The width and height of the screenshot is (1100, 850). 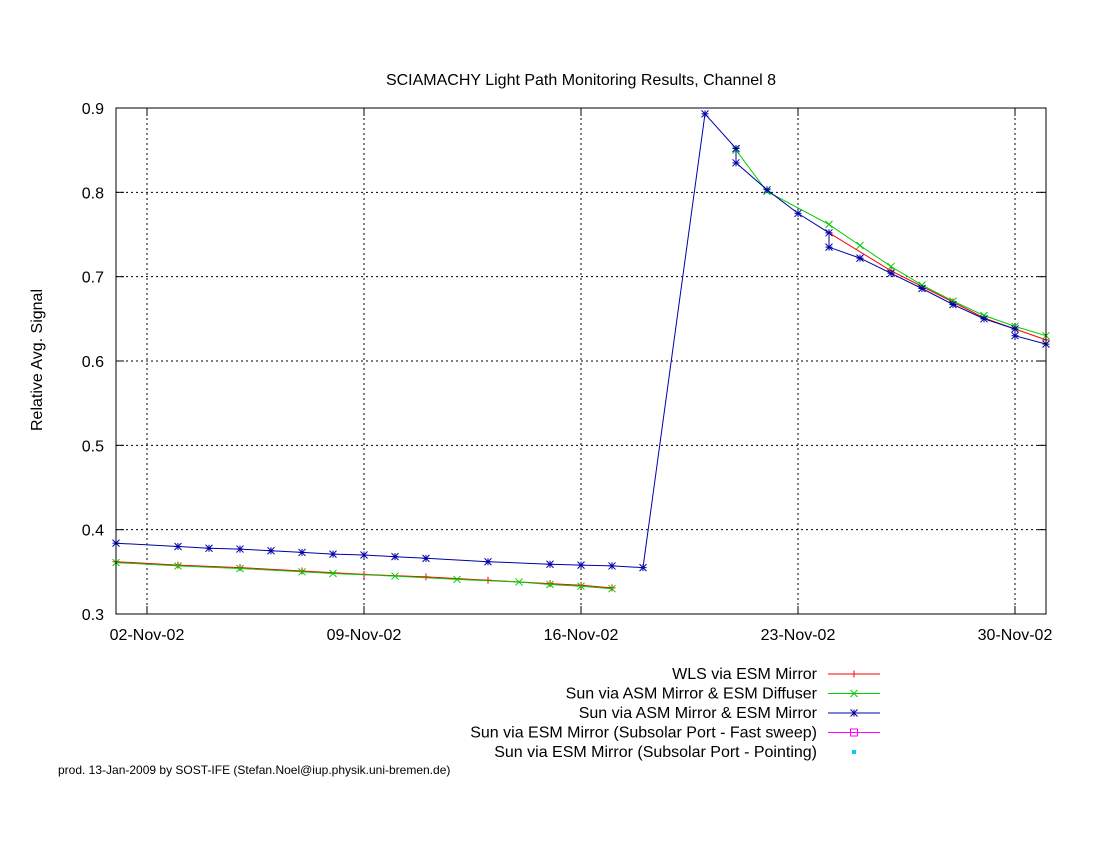 I want to click on legend-item: Sun via ASM Mirror & ESM Mirror, so click(x=729, y=713).